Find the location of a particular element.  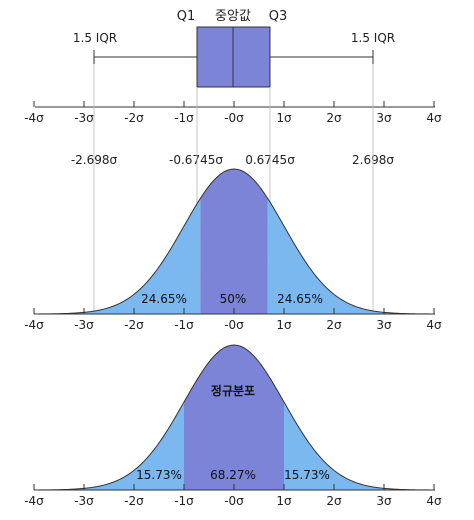

axis-middle-ticks: -4σ -3σ -2σ -1σ -0σ 1σ 2σ 3σ 4σ is located at coordinates (233, 320).